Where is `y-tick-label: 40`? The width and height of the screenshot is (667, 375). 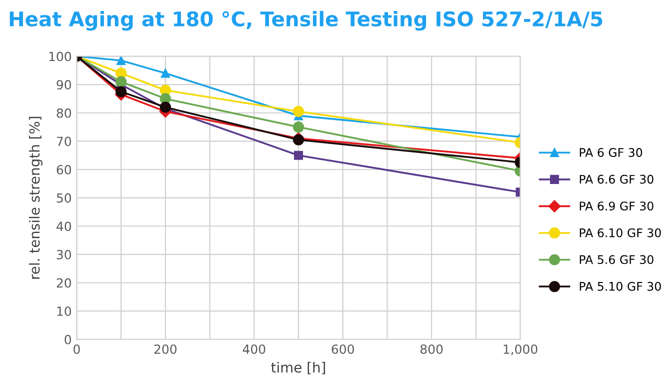 y-tick-label: 40 is located at coordinates (64, 227).